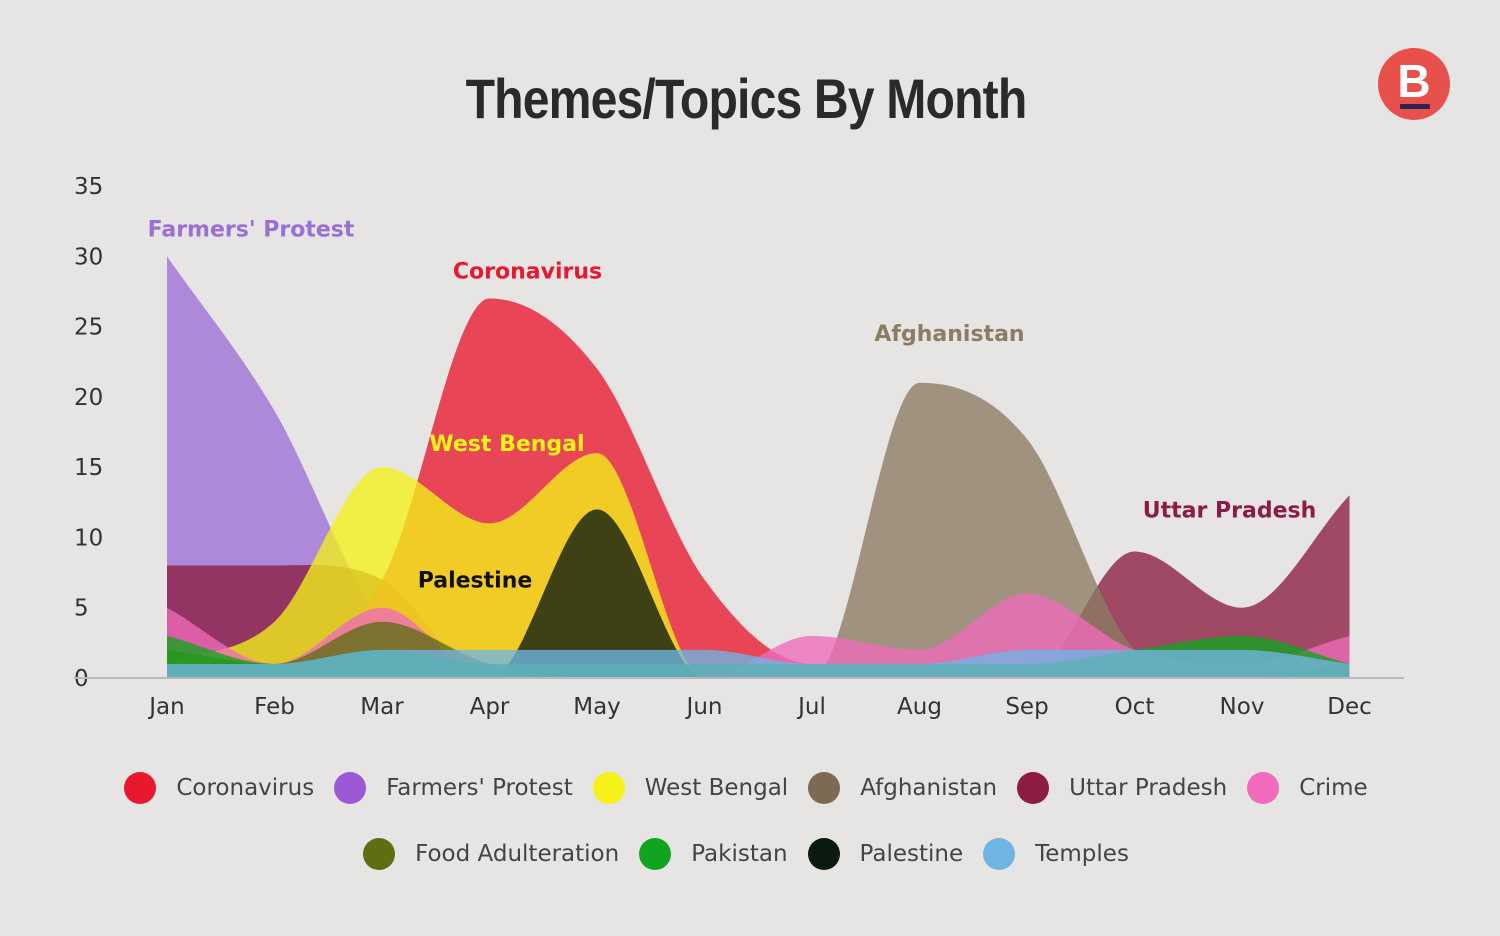 The image size is (1500, 936). Describe the element at coordinates (1242, 707) in the screenshot. I see `x-tick-label: Nov` at that location.